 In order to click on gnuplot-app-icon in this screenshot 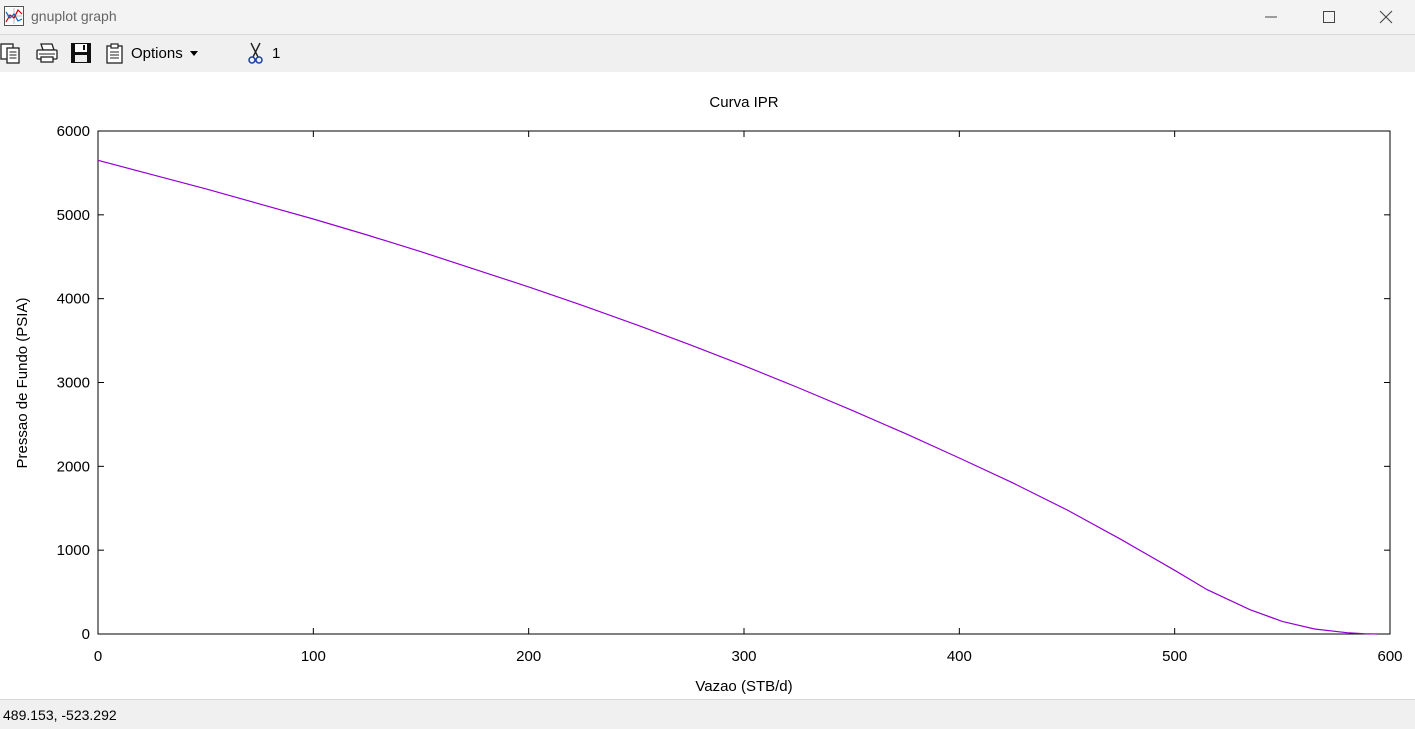, I will do `click(14, 16)`.